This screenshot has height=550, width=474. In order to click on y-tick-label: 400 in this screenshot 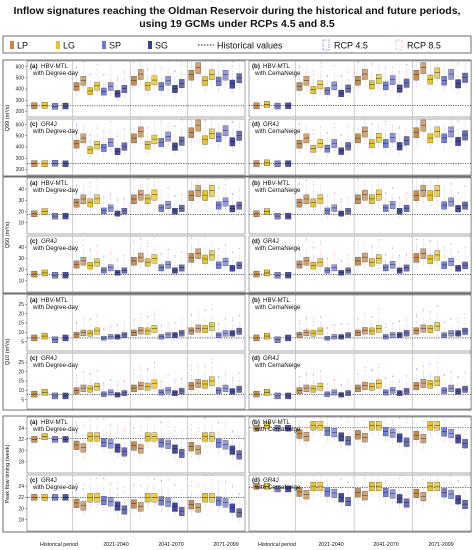, I will do `click(20, 90)`.